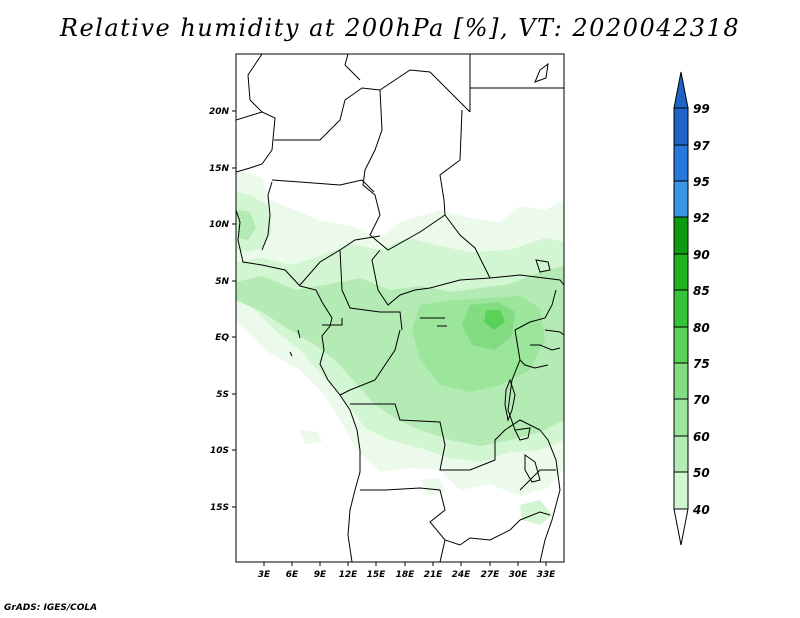 The height and width of the screenshot is (618, 800). Describe the element at coordinates (701, 364) in the screenshot. I see `colorbar-label: 75` at that location.